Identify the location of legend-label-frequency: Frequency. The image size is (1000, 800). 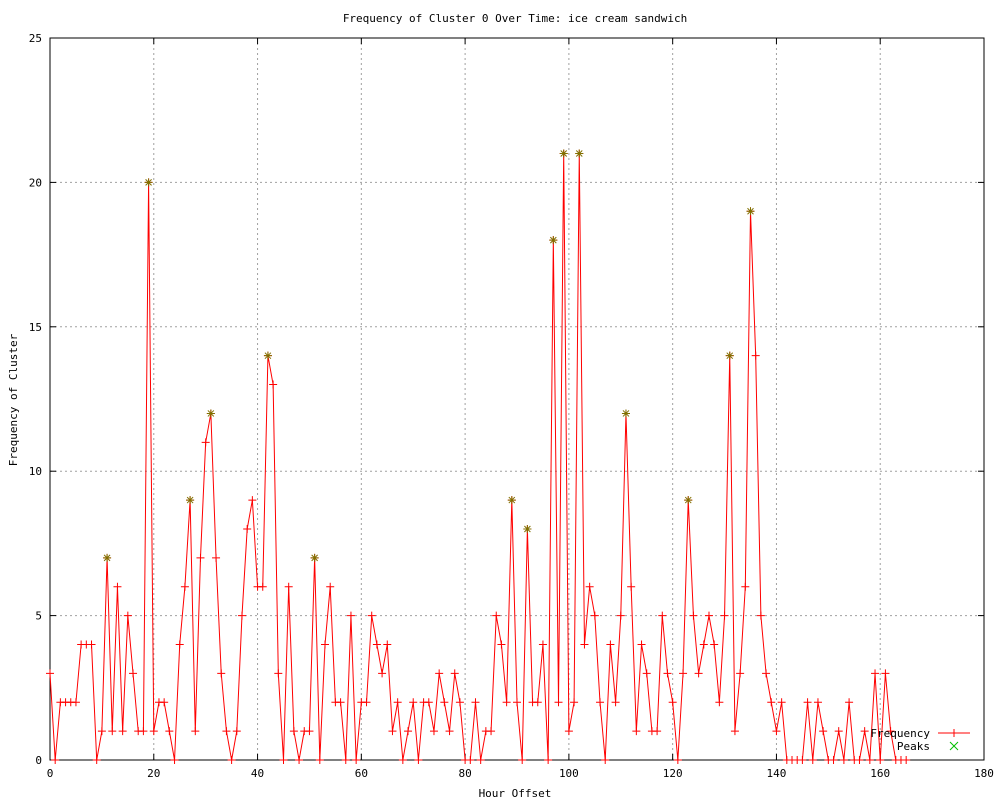
(900, 733).